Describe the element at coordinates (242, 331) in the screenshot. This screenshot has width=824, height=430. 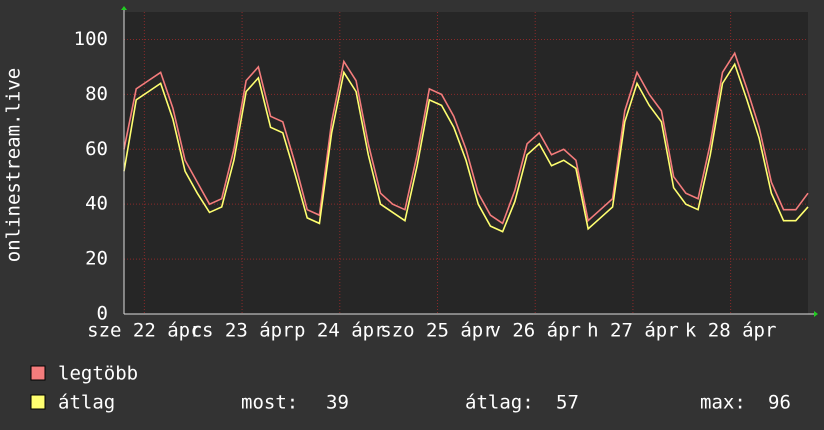
I see `x-tick-label: cs 23 ápr` at that location.